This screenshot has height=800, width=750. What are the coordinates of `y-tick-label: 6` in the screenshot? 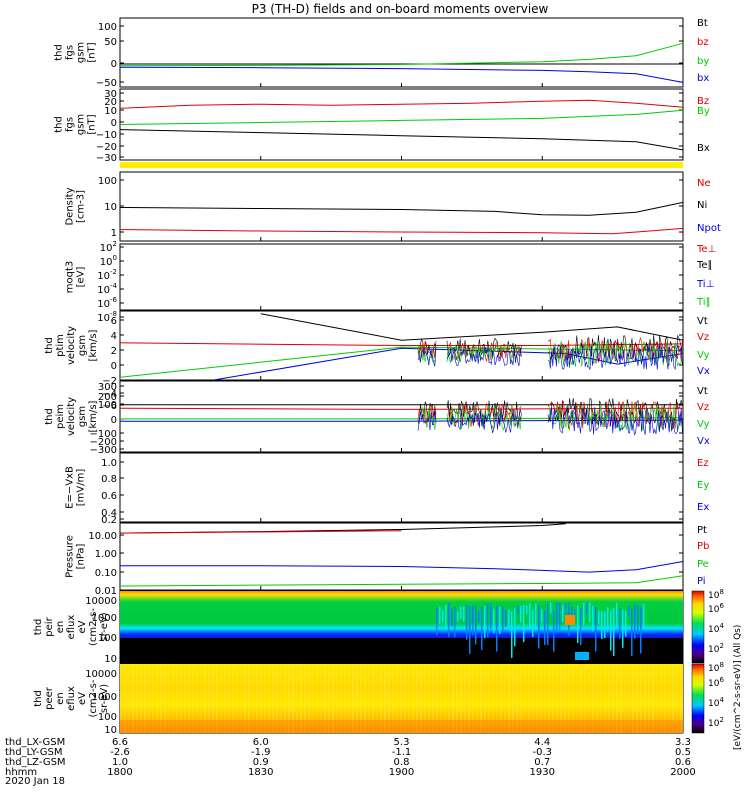 It's located at (114, 321).